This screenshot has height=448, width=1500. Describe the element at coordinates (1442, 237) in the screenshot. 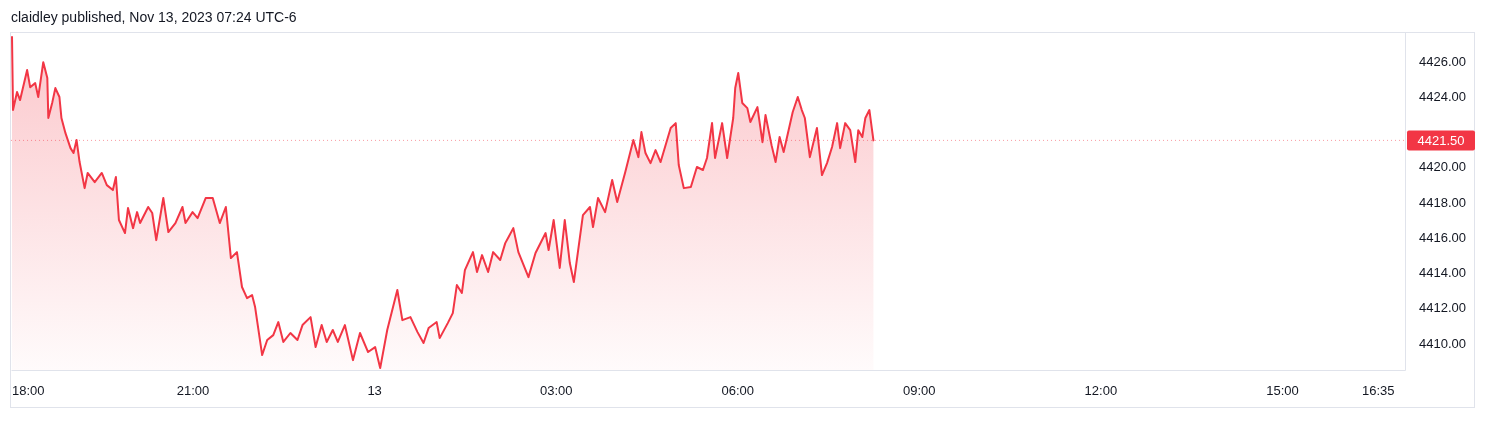

I see `y-tick-label: 4416.00` at that location.